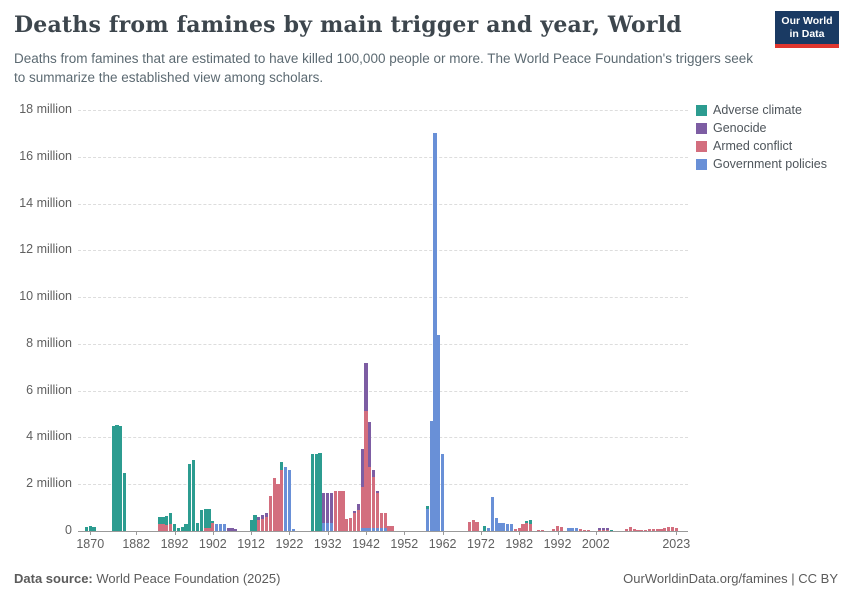 Image resolution: width=850 pixels, height=600 pixels. I want to click on bar-1939-conflict, so click(354, 522).